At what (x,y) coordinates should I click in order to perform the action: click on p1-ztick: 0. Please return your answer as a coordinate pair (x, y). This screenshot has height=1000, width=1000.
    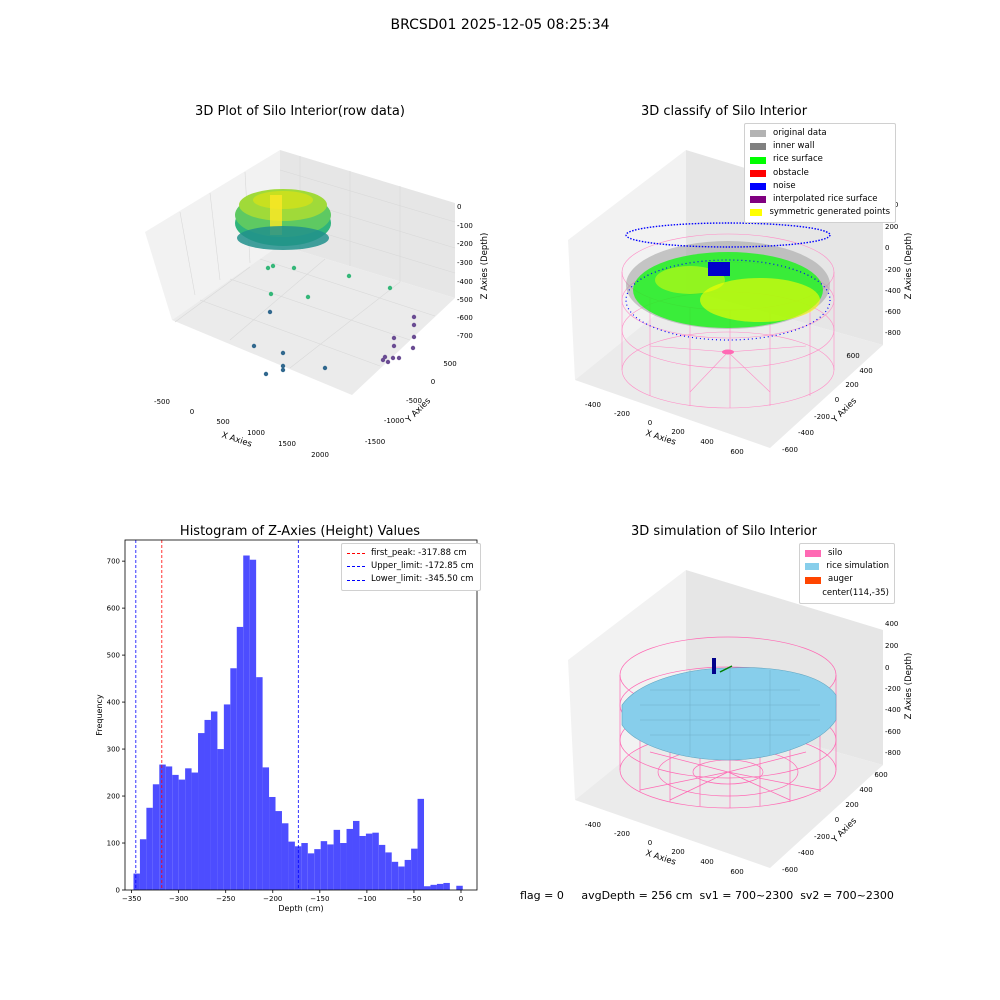
    Looking at the image, I should click on (459, 207).